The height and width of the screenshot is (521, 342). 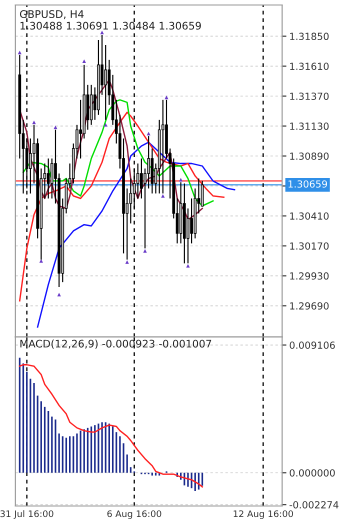 I want to click on y-tick-label: 1.30890, so click(x=309, y=156).